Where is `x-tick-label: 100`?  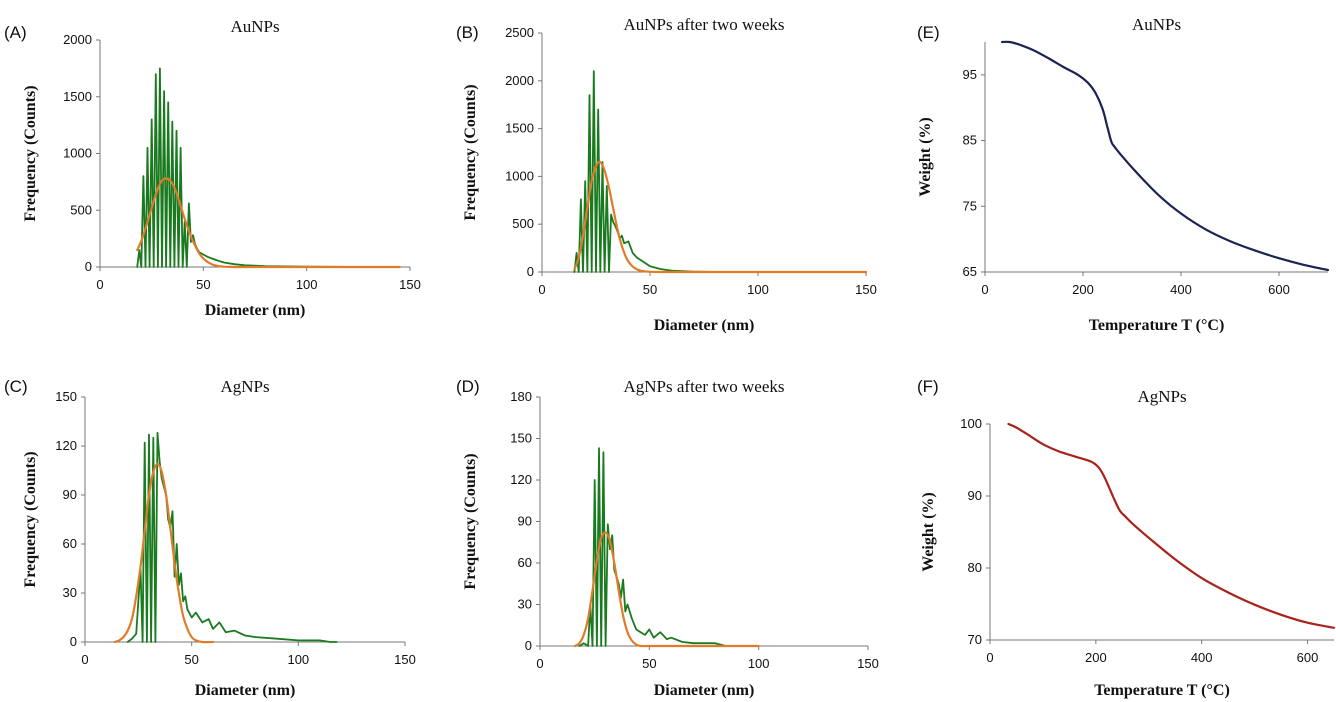 x-tick-label: 100 is located at coordinates (759, 663).